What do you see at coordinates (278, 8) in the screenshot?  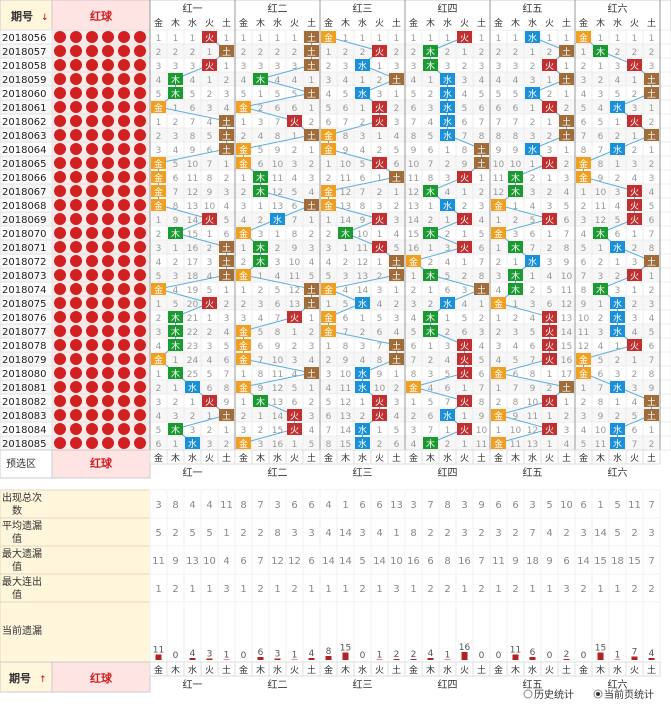 I see `group-header-label: 红二` at bounding box center [278, 8].